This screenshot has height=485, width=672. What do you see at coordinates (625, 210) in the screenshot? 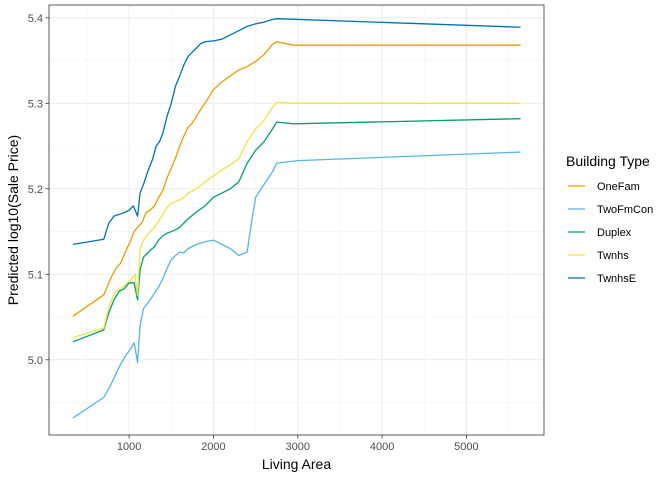
I see `legend-label-twofmcon: TwoFmCon` at bounding box center [625, 210].